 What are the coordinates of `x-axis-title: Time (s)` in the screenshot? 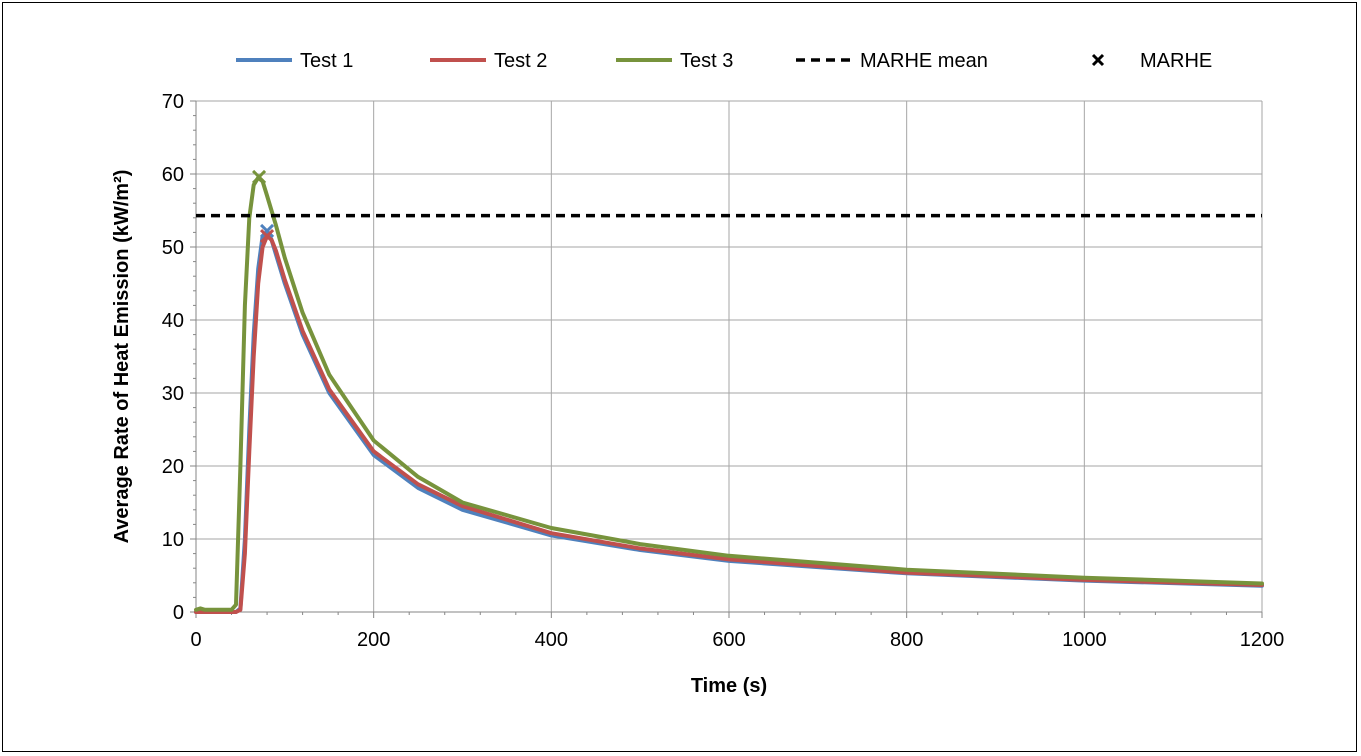 It's located at (729, 686).